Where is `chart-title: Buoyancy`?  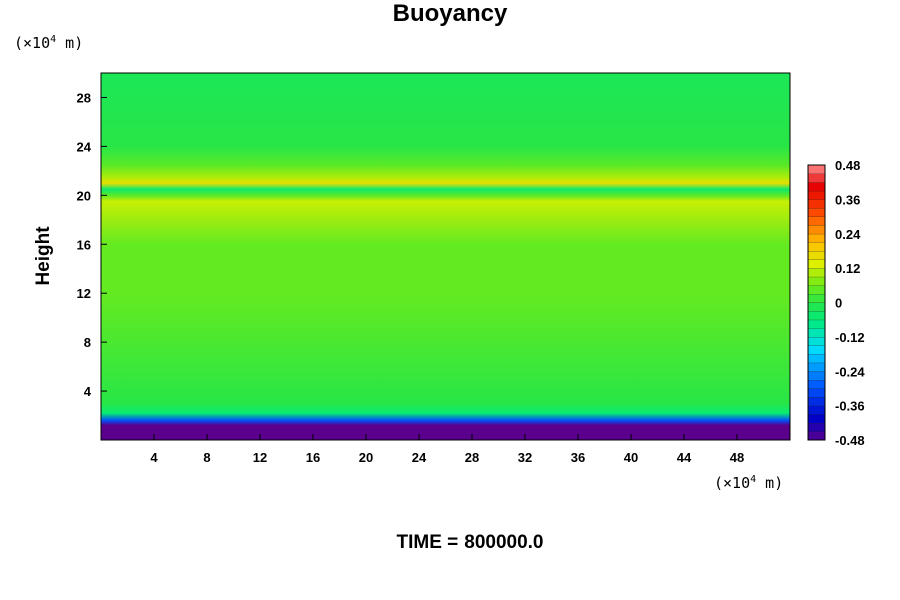
chart-title: Buoyancy is located at coordinates (450, 13).